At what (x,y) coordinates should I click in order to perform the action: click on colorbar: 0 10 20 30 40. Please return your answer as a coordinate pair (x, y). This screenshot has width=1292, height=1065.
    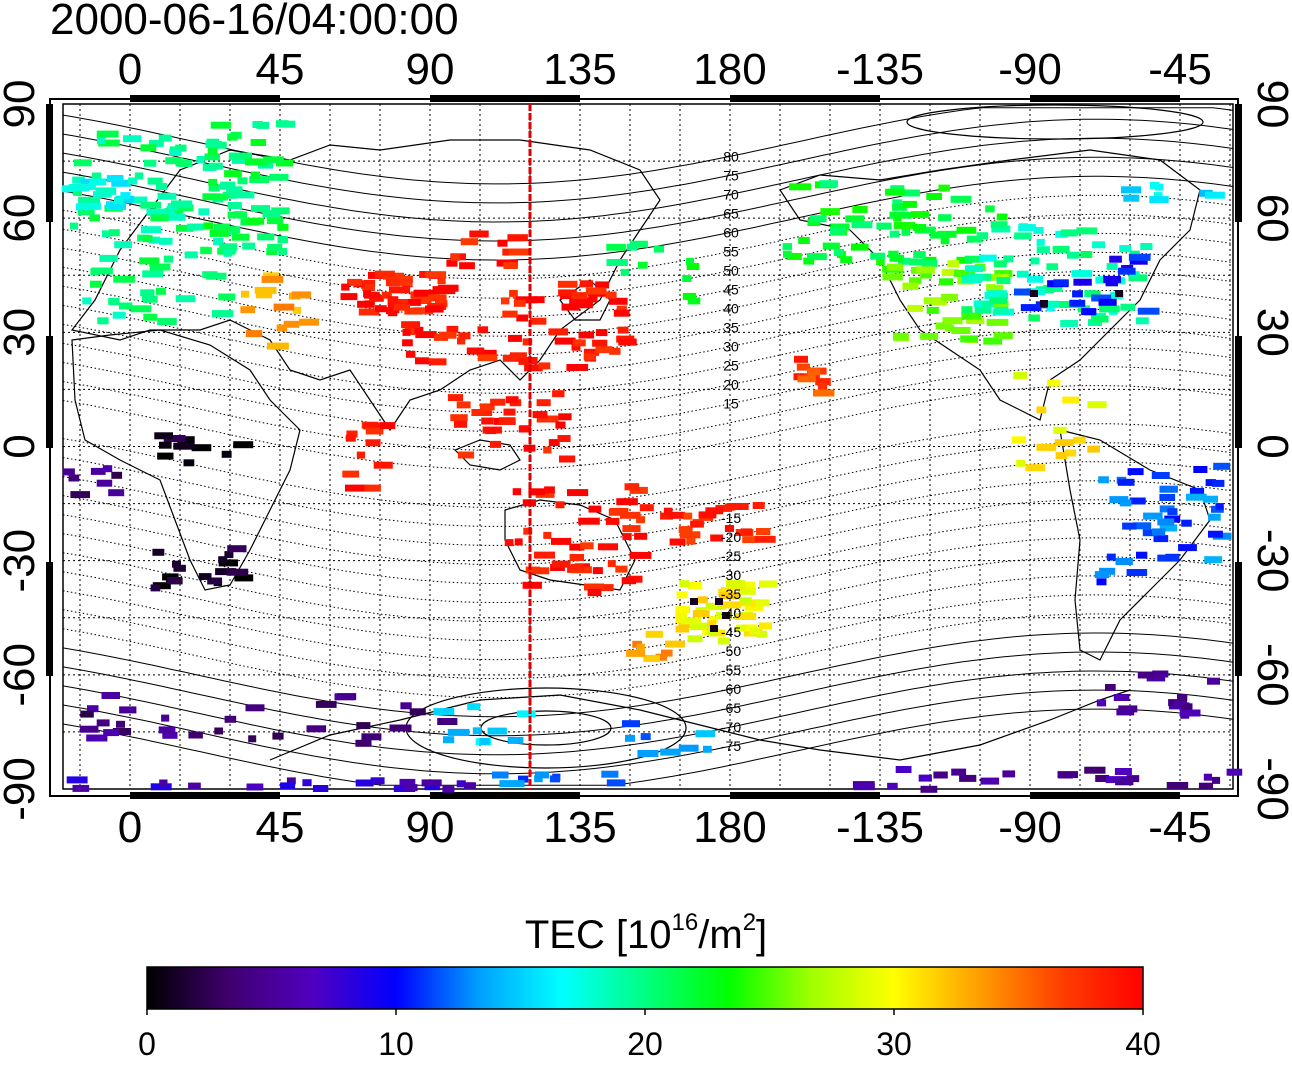
    Looking at the image, I should click on (649, 1014).